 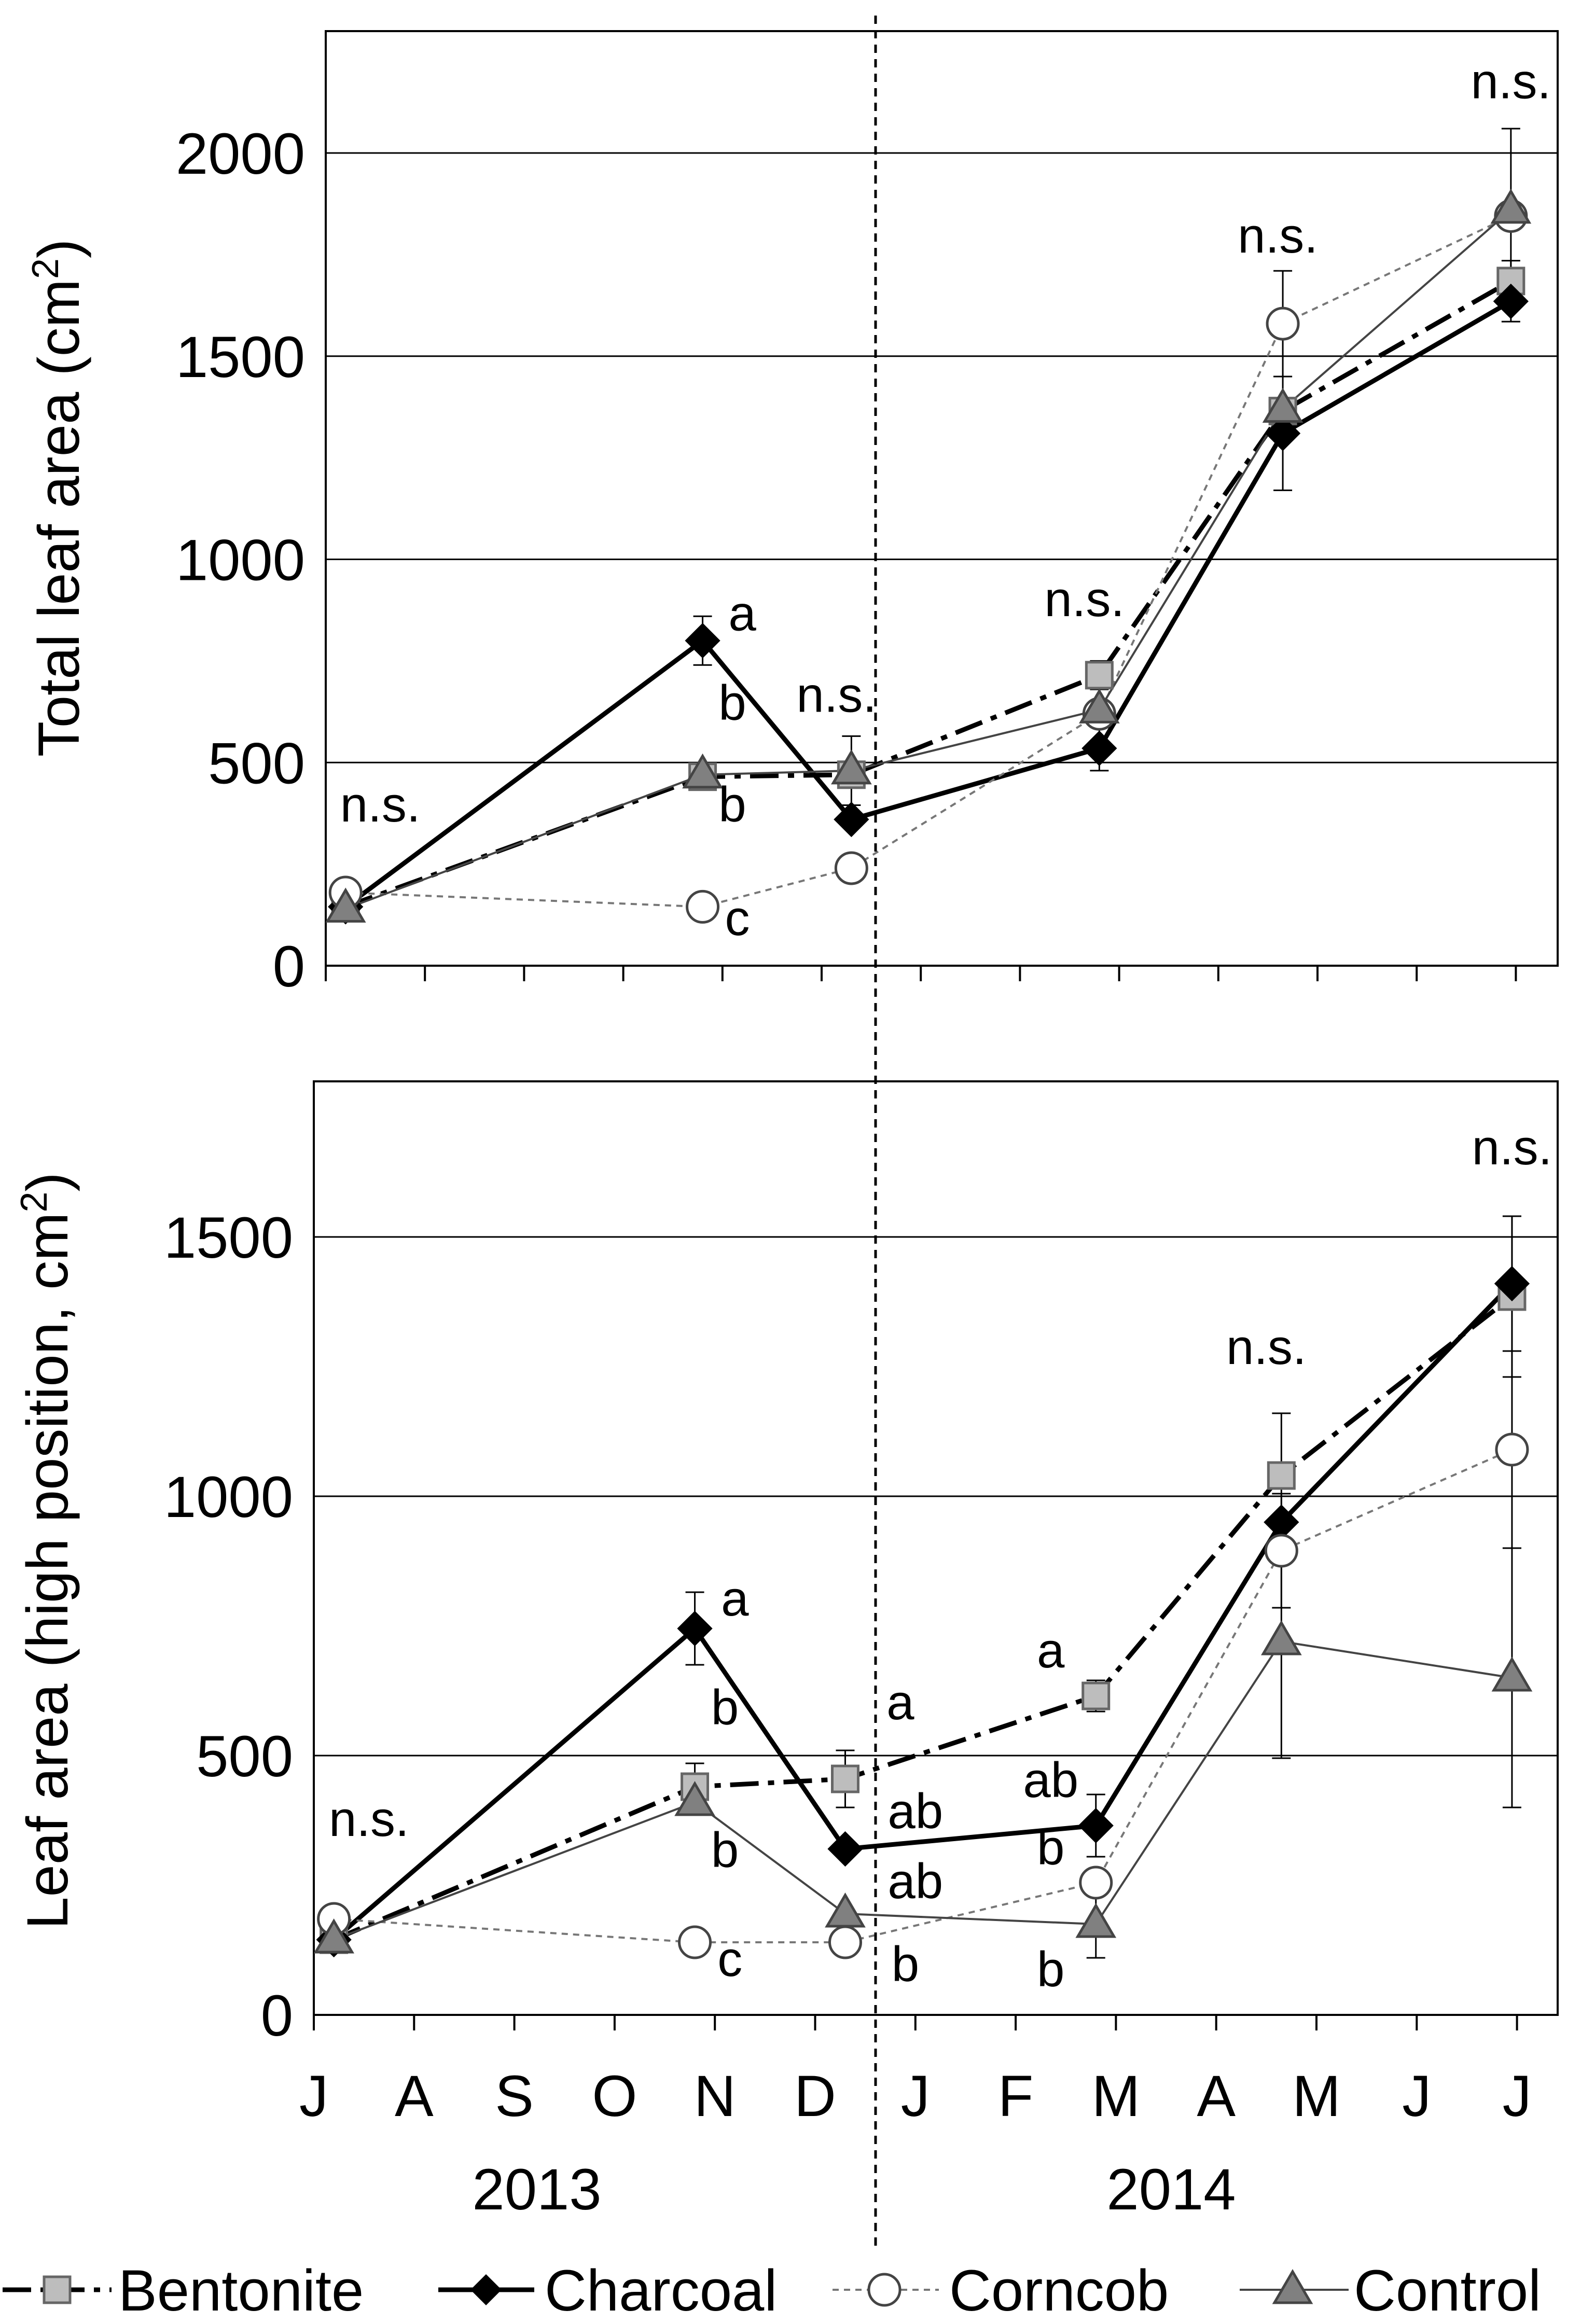 I want to click on top-y-axis-label: Total leaf area (cm2), so click(x=58, y=498).